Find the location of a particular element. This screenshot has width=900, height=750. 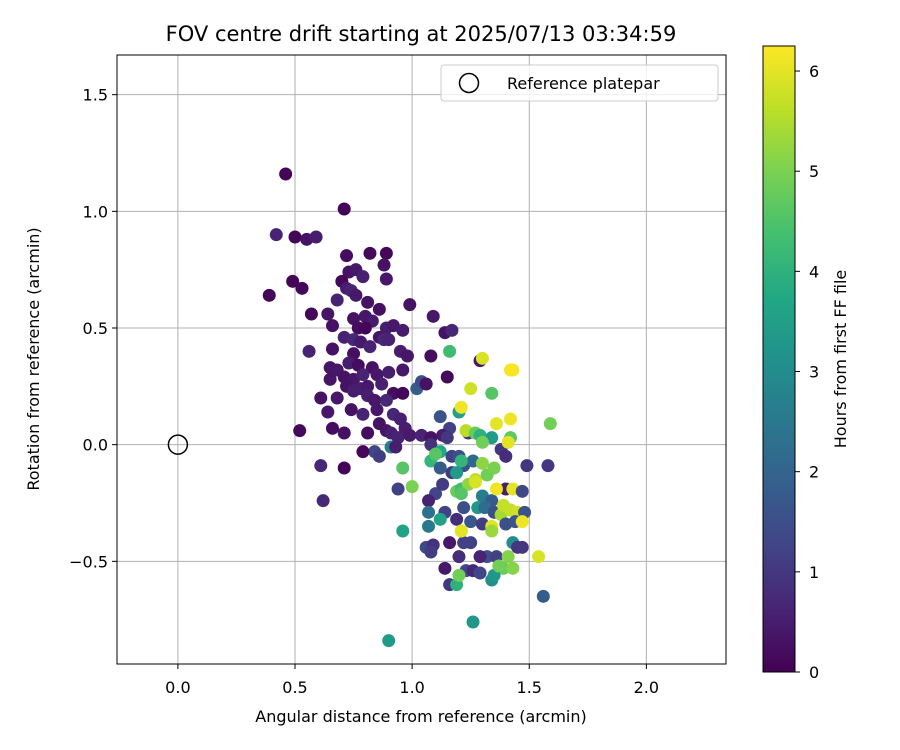

y-axis-label: Rotation from reference (arcmin) is located at coordinates (33, 358).